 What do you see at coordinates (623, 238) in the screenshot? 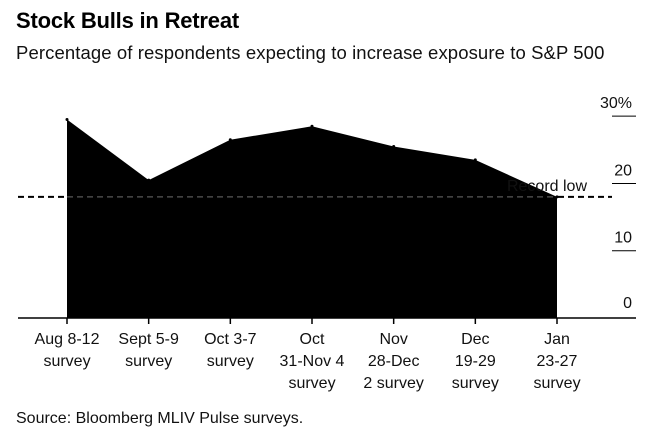
I see `y-tick-label: 10` at bounding box center [623, 238].